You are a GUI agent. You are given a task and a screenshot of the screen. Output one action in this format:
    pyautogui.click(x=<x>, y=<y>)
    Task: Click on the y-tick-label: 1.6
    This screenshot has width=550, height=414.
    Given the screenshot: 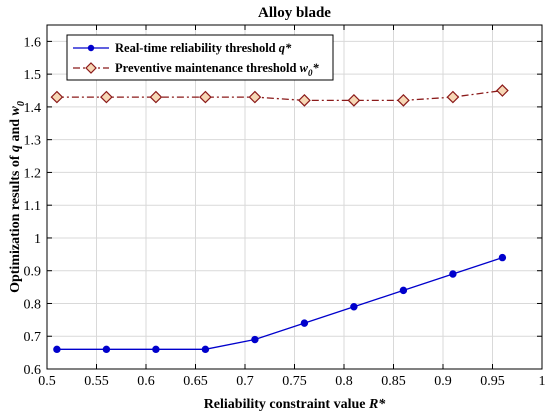 What is the action you would take?
    pyautogui.click(x=33, y=42)
    